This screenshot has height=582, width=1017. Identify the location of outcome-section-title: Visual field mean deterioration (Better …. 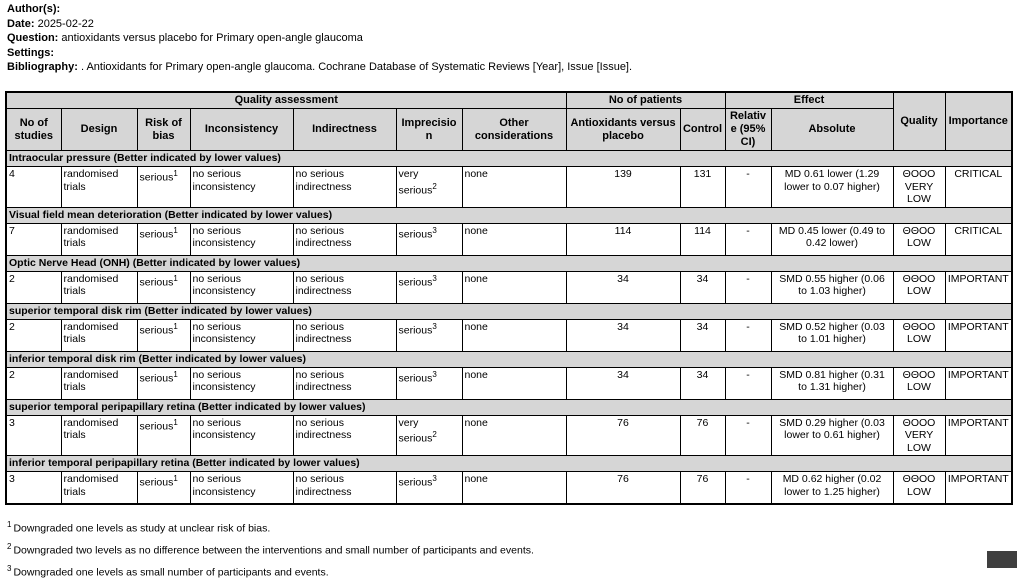
(509, 215).